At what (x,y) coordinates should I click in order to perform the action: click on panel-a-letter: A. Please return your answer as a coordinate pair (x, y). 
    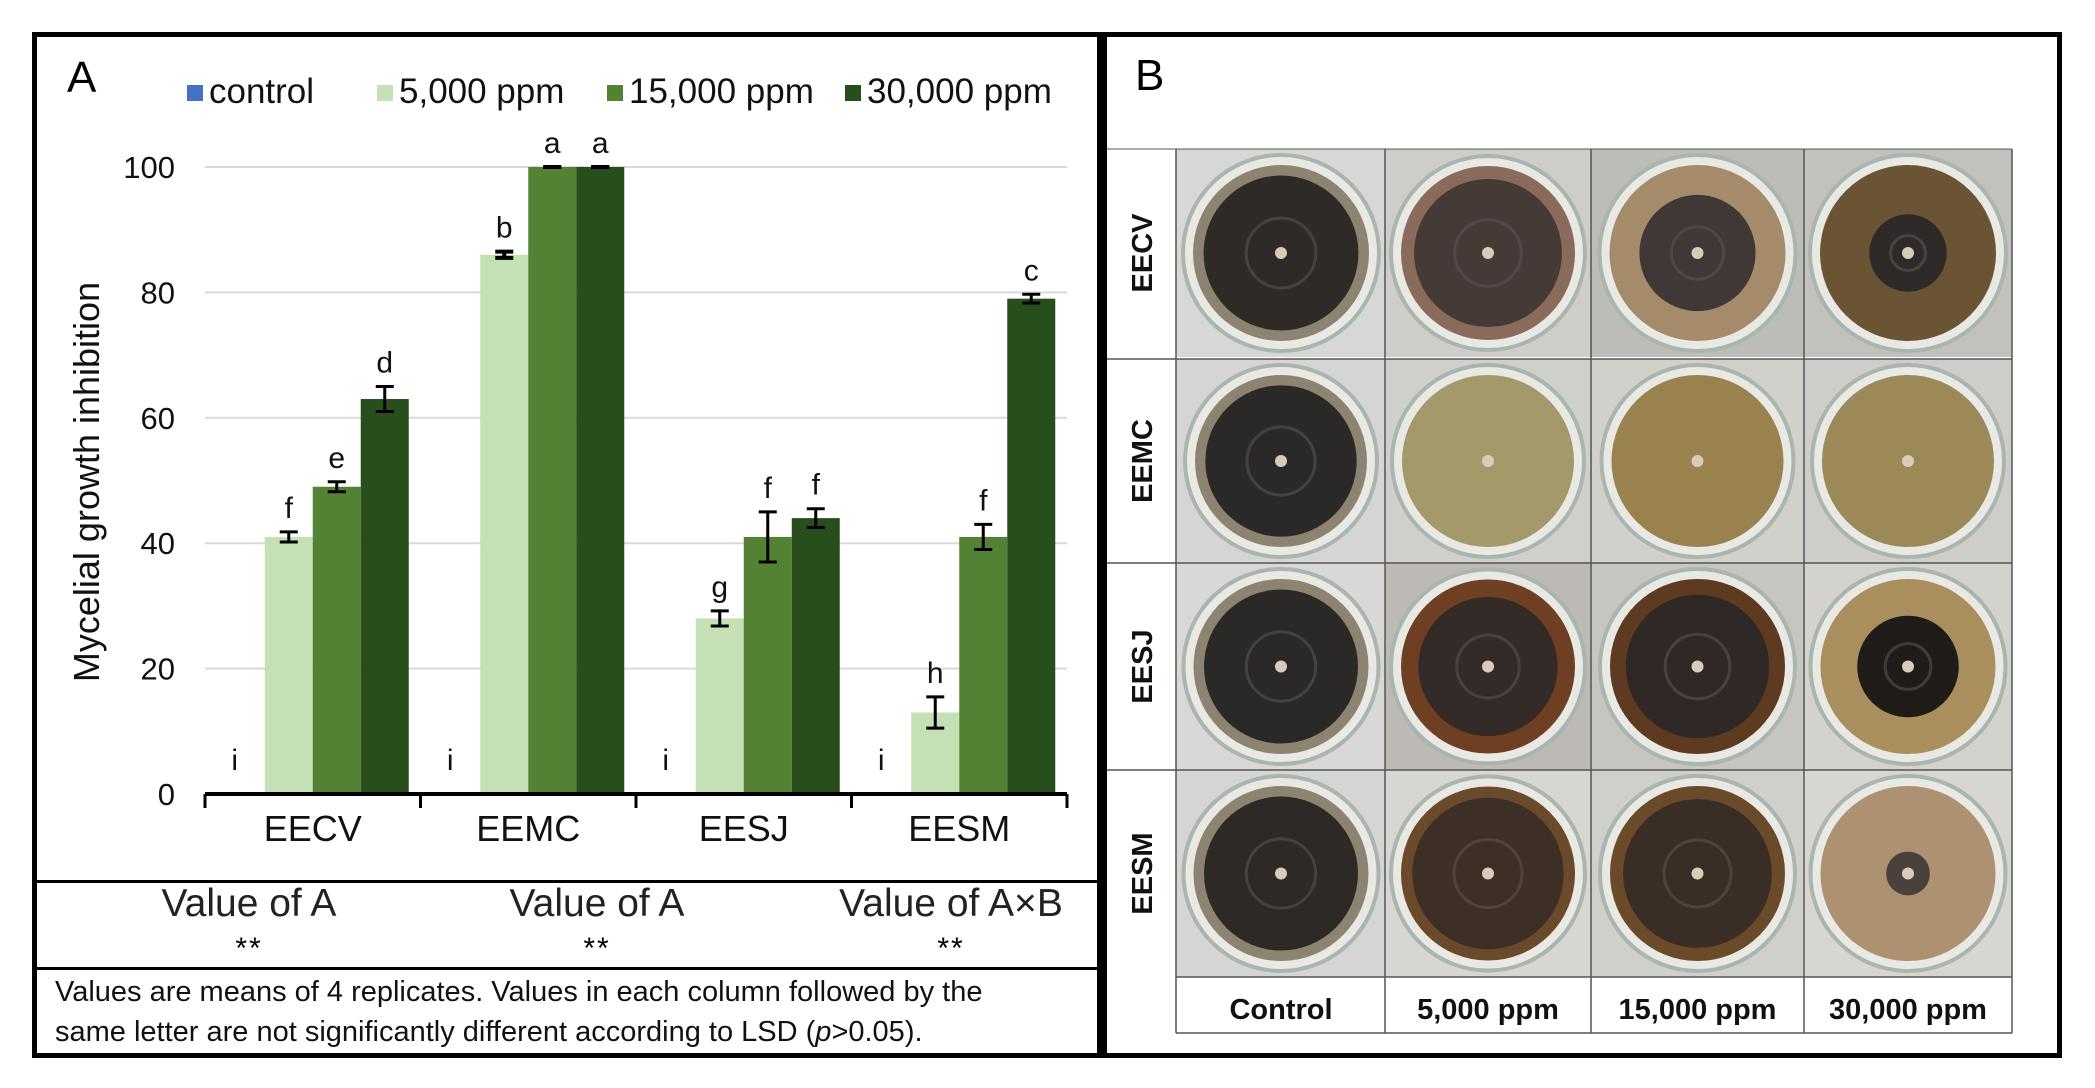
    Looking at the image, I should click on (82, 77).